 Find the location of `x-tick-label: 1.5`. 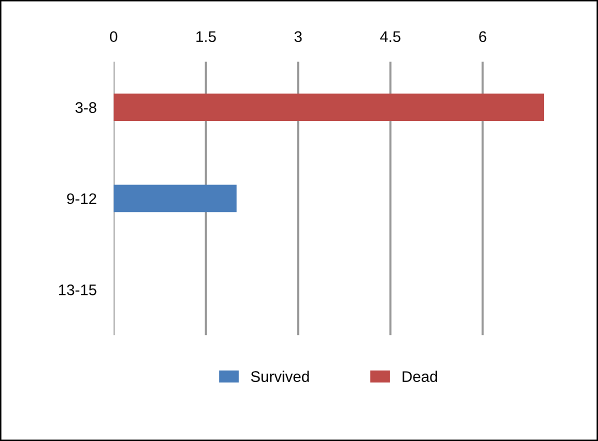

x-tick-label: 1.5 is located at coordinates (206, 36).